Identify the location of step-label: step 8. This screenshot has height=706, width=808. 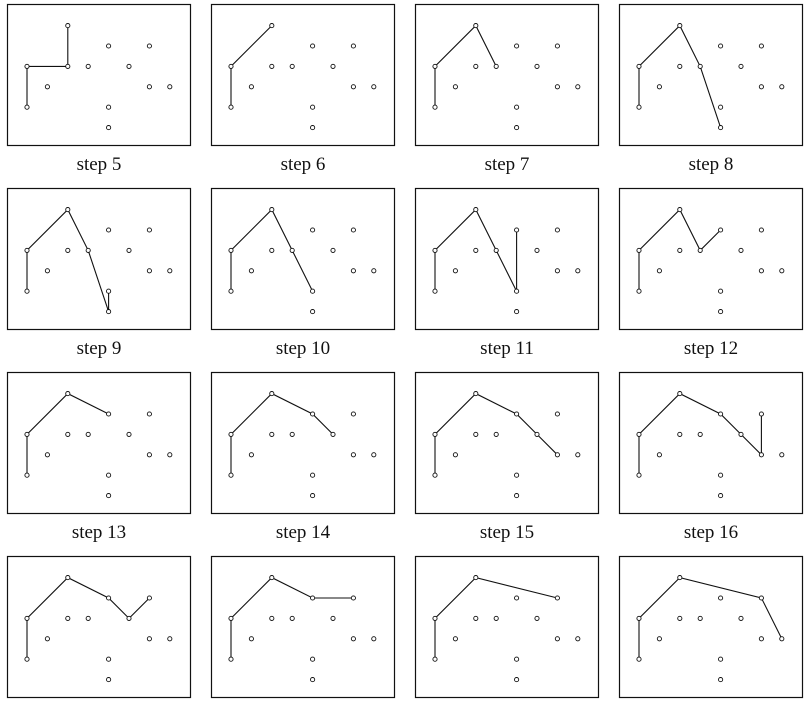
(711, 164).